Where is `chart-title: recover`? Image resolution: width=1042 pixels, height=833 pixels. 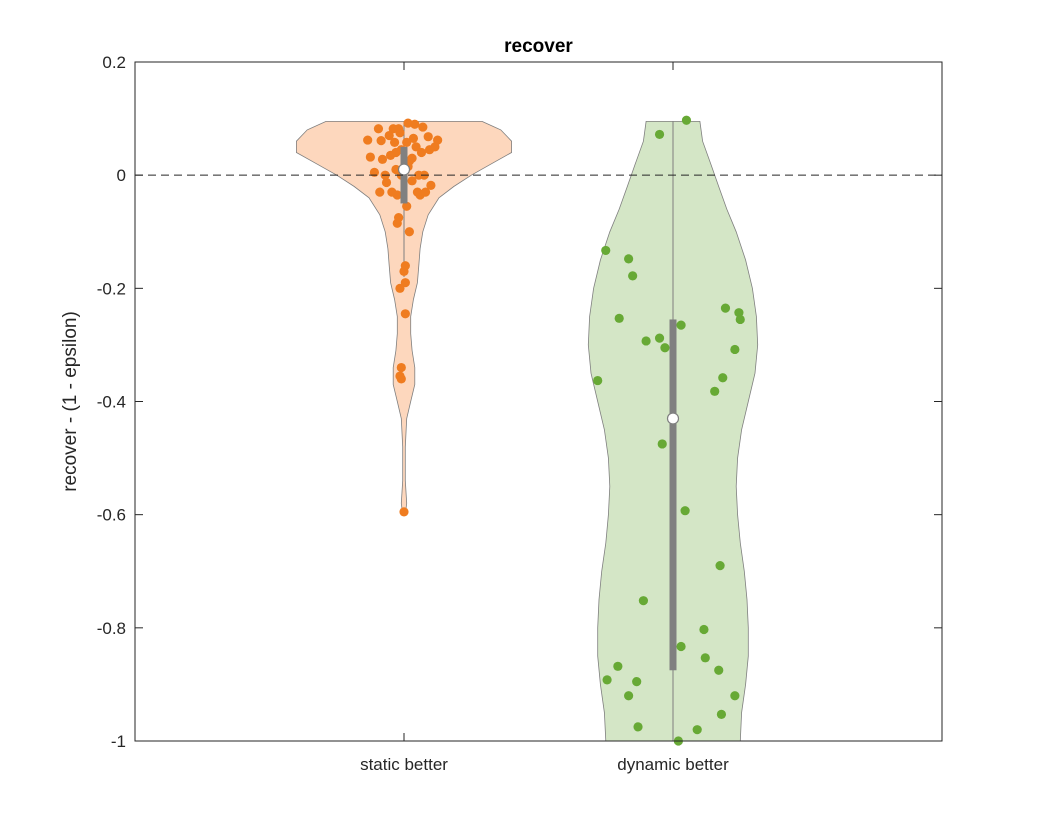
chart-title: recover is located at coordinates (538, 46).